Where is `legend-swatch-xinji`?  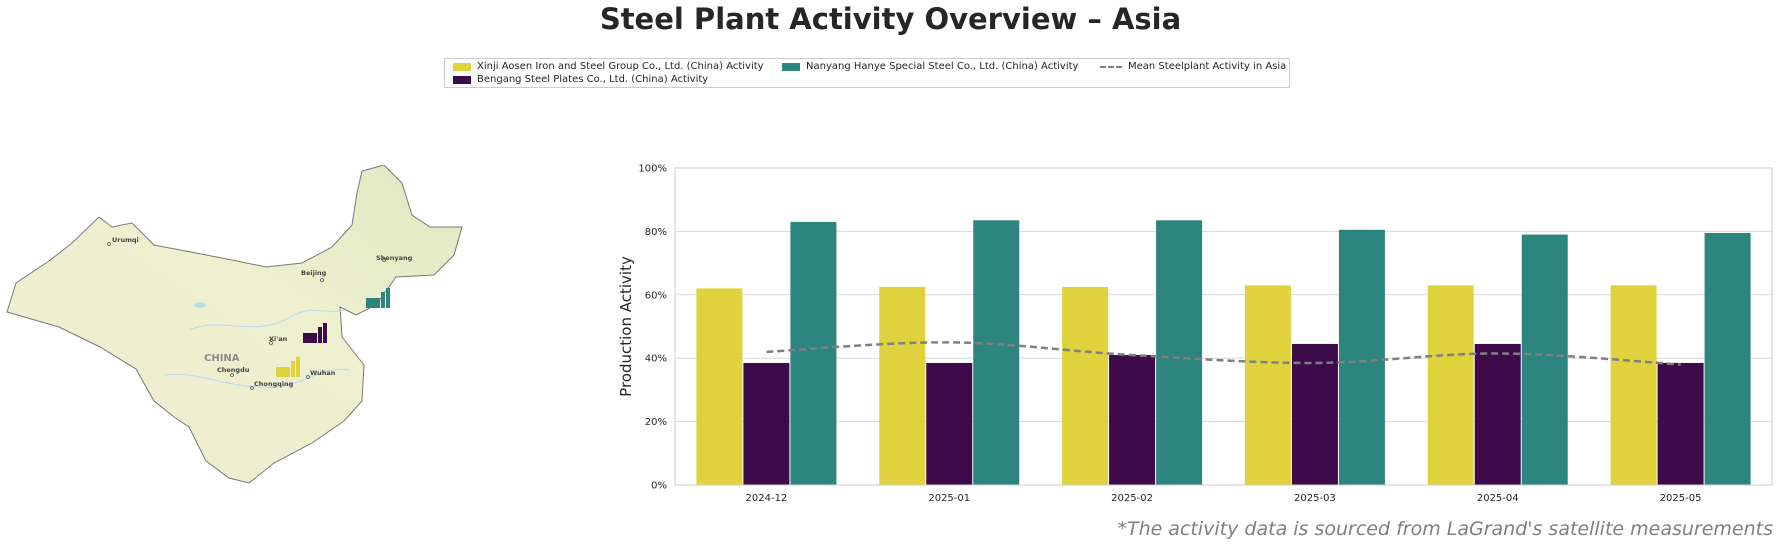
legend-swatch-xinji is located at coordinates (462, 66).